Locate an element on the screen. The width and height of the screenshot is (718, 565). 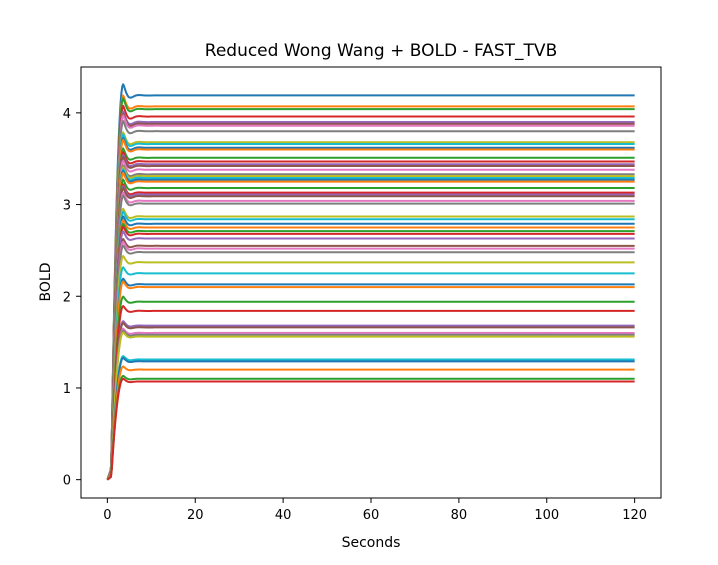
x-tick-label: 20 is located at coordinates (195, 515).